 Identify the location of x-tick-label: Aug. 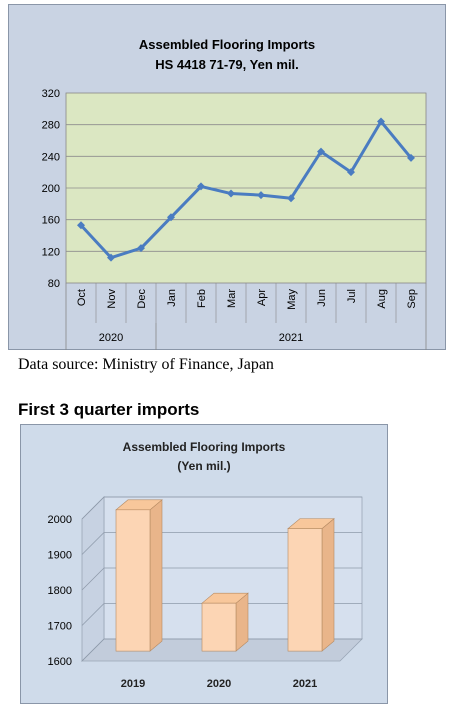
(382, 299).